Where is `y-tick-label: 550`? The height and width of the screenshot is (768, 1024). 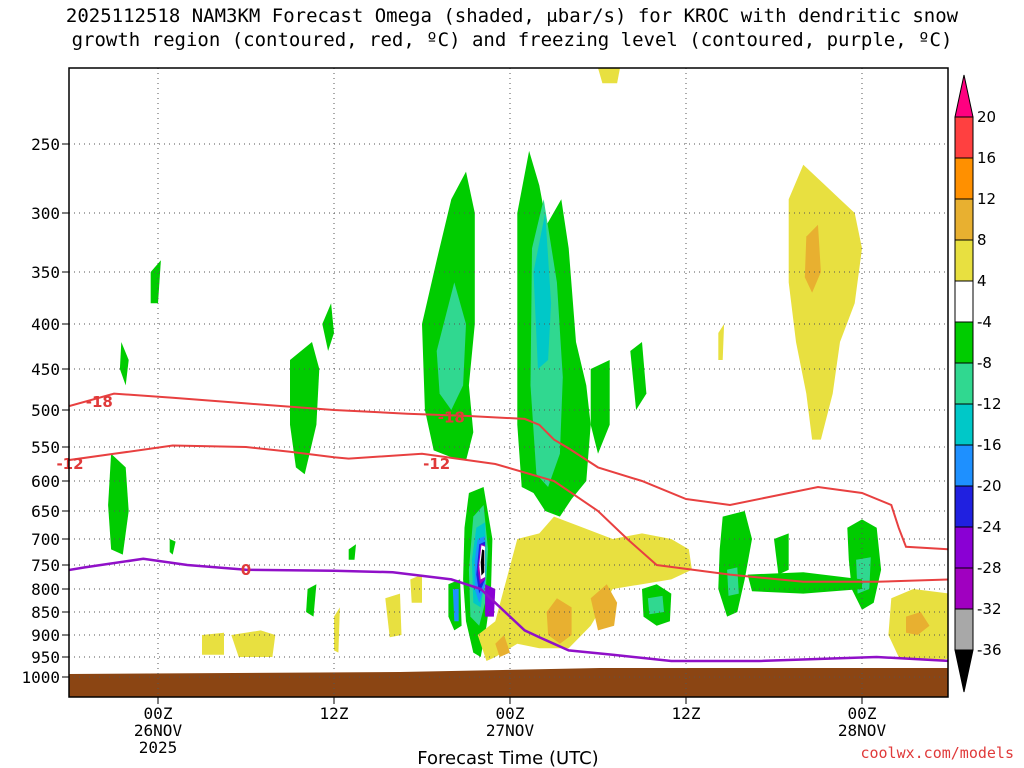
y-tick-label: 550 is located at coordinates (45, 447).